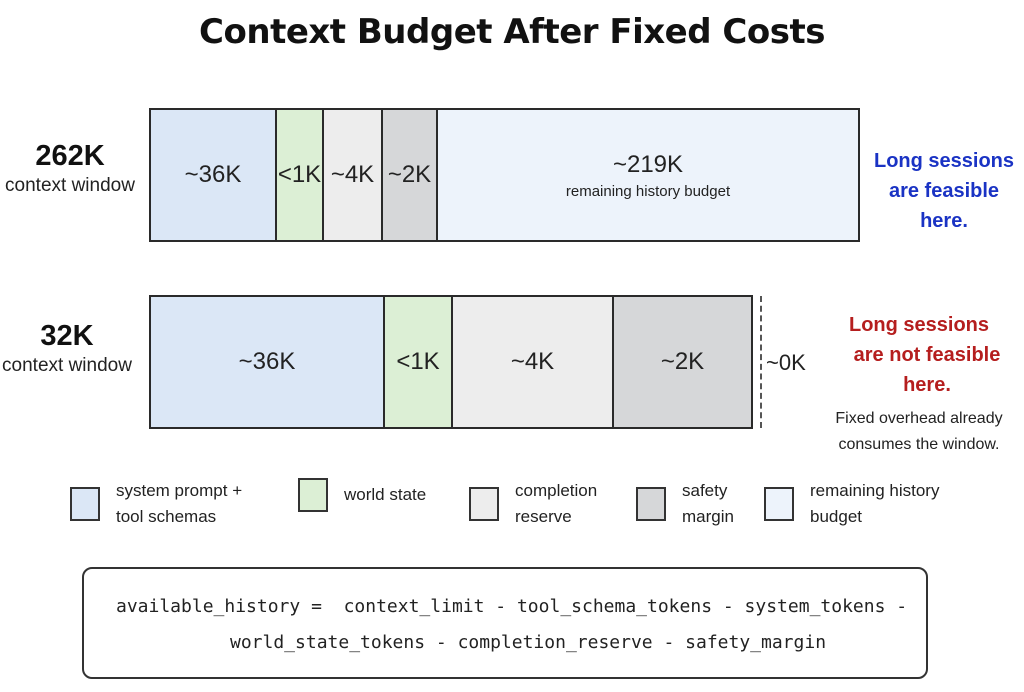 This screenshot has height=692, width=1024. I want to click on context-size: 32K, so click(67, 336).